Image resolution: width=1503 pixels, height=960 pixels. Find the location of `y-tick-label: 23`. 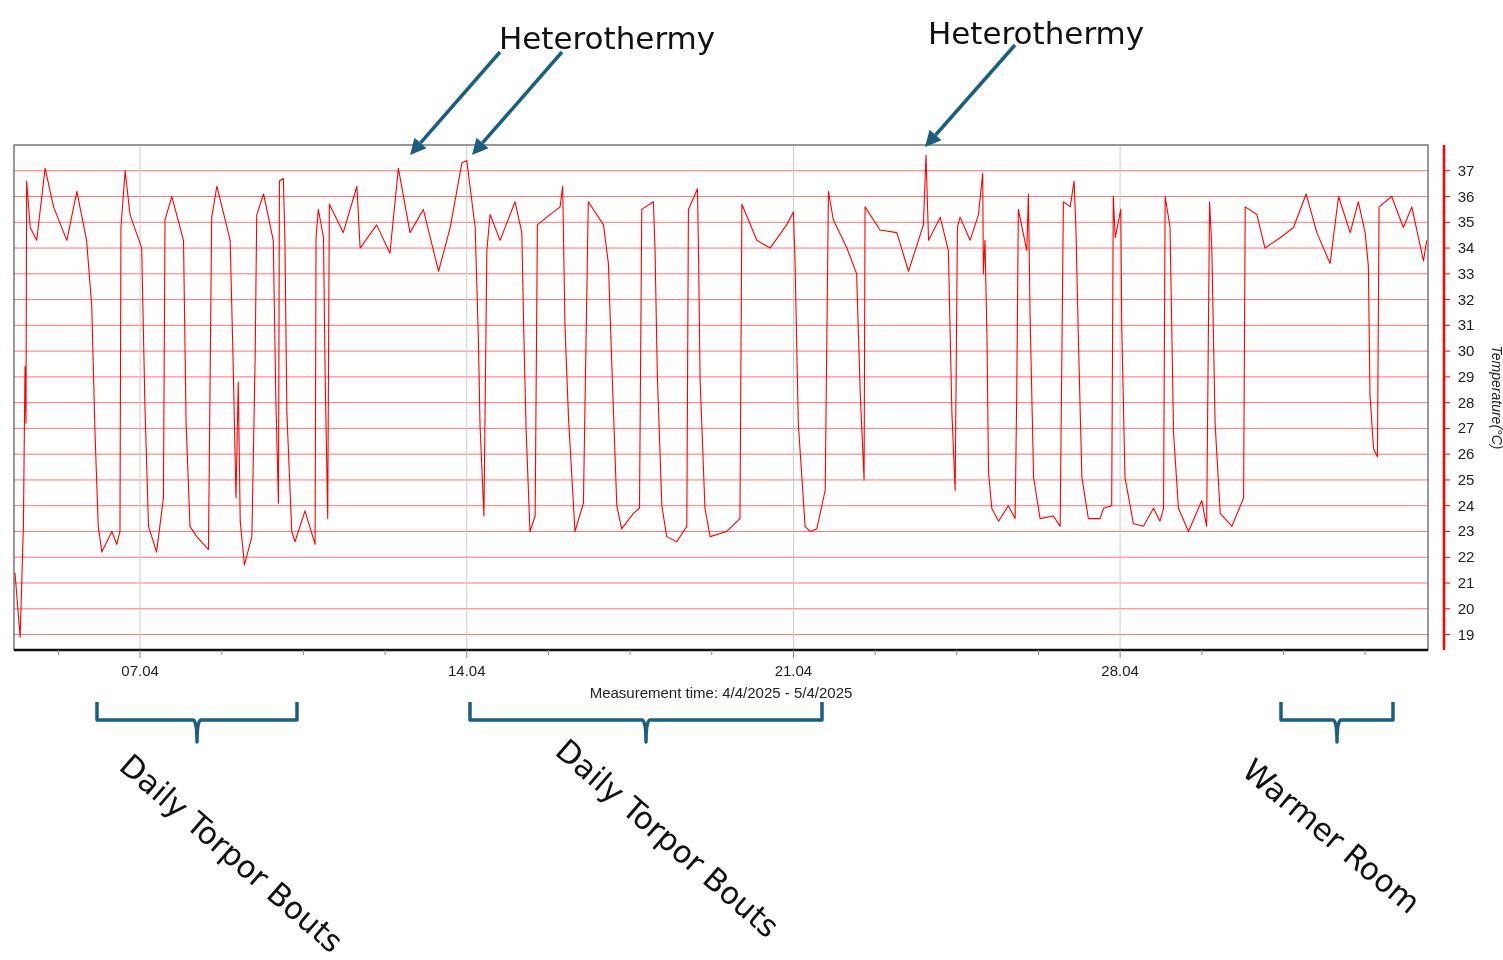

y-tick-label: 23 is located at coordinates (1466, 531).